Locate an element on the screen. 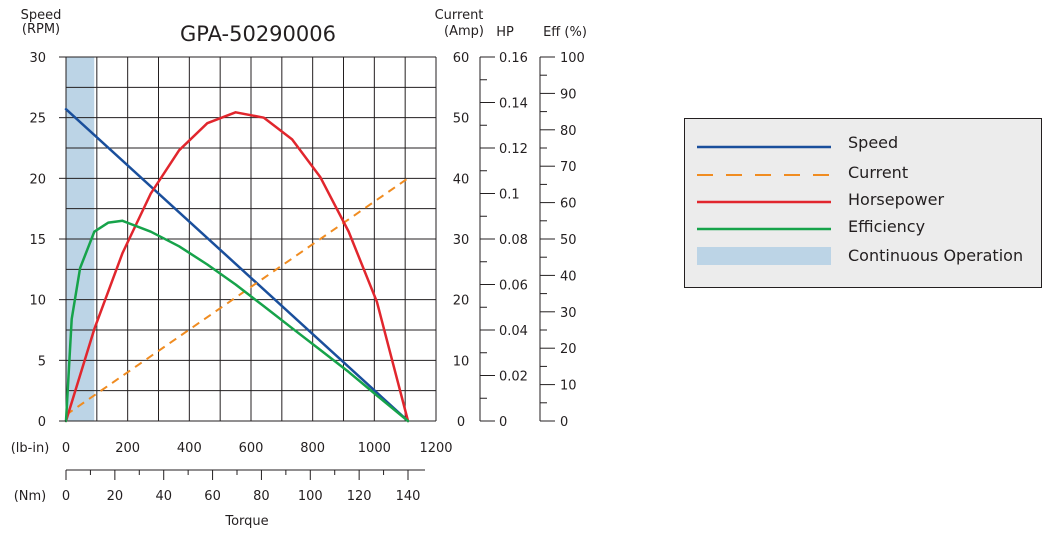 This screenshot has width=1044, height=533. speed-tick-label: 5 is located at coordinates (42, 361).